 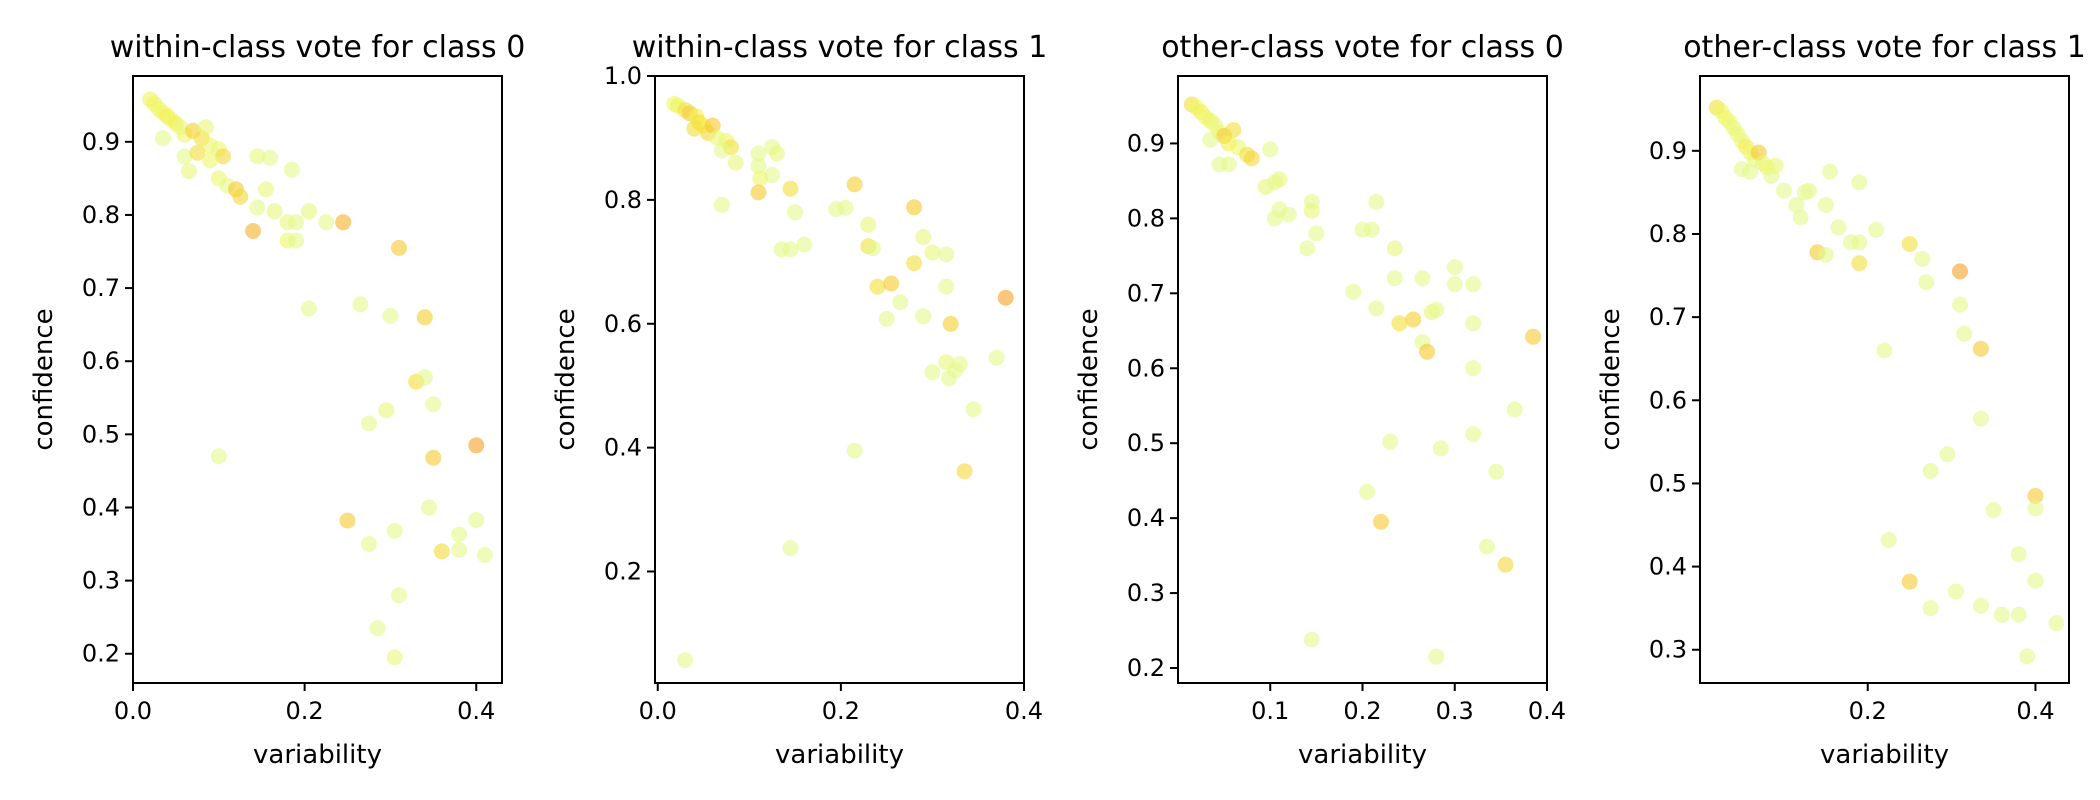 What do you see at coordinates (1884, 47) in the screenshot?
I see `panel-title: other-class vote for class 1` at bounding box center [1884, 47].